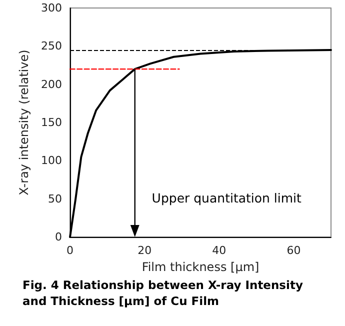 This screenshot has height=326, width=345. I want to click on y-tick-label: 150, so click(51, 122).